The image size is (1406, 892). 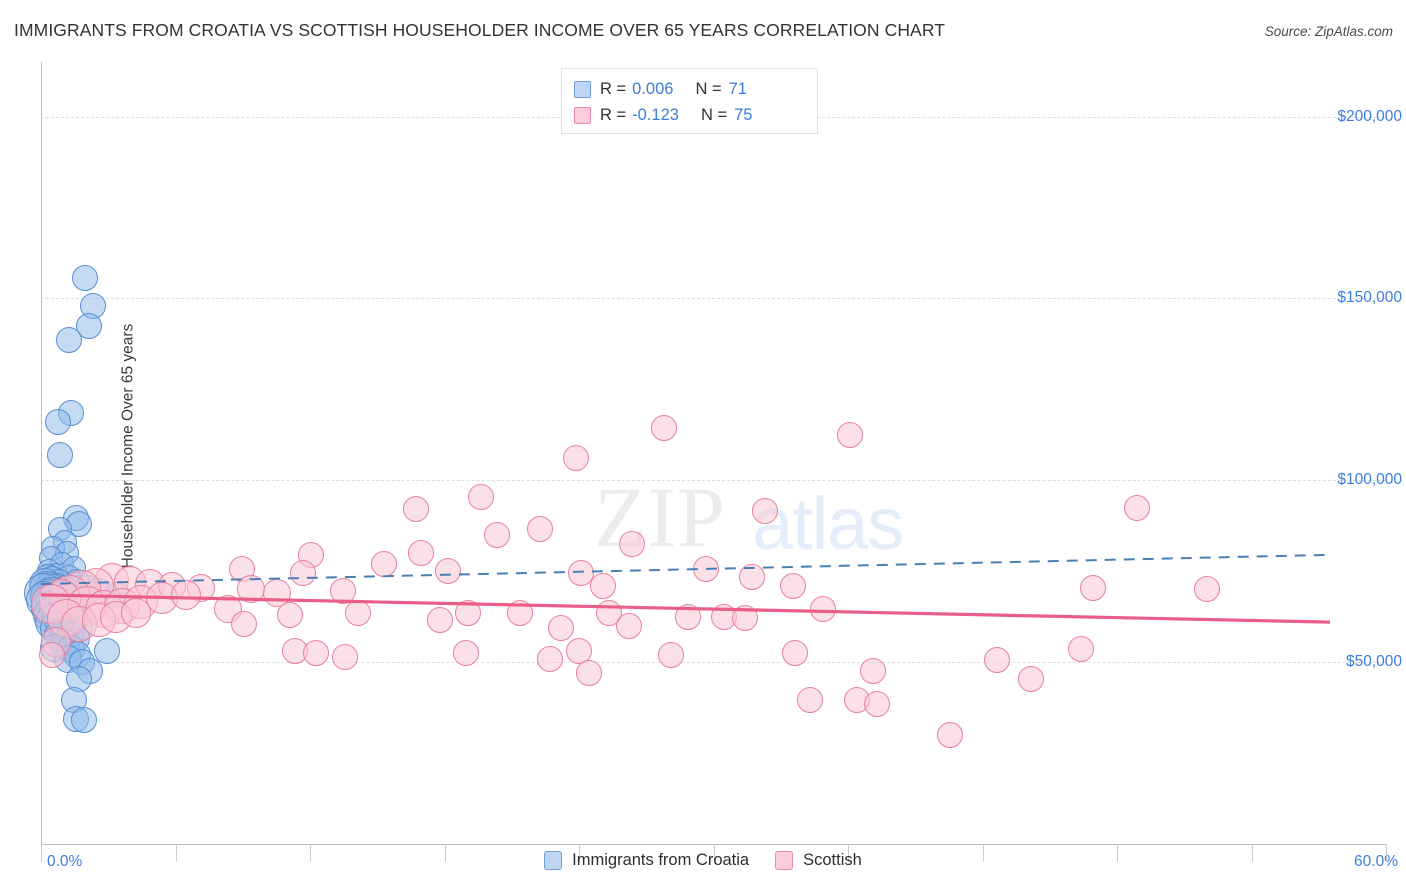 What do you see at coordinates (1376, 861) in the screenshot?
I see `x-axis-max-label: 60.0%` at bounding box center [1376, 861].